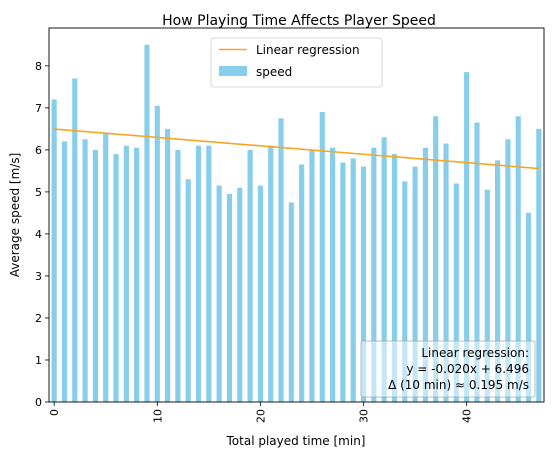 This screenshot has width=554, height=458. What do you see at coordinates (38, 276) in the screenshot?
I see `y-tick-label: 3` at bounding box center [38, 276].